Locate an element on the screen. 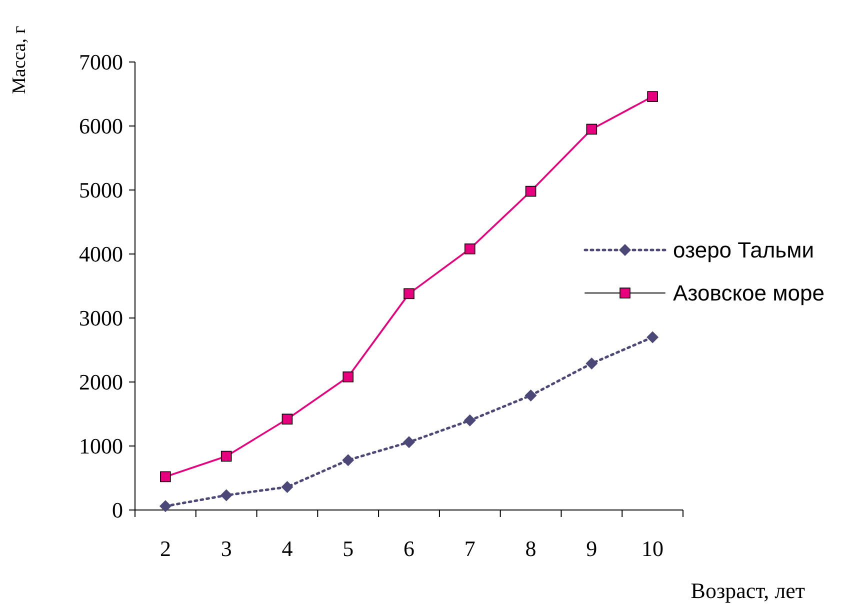  y-tick-label: 1000 is located at coordinates (101, 446).